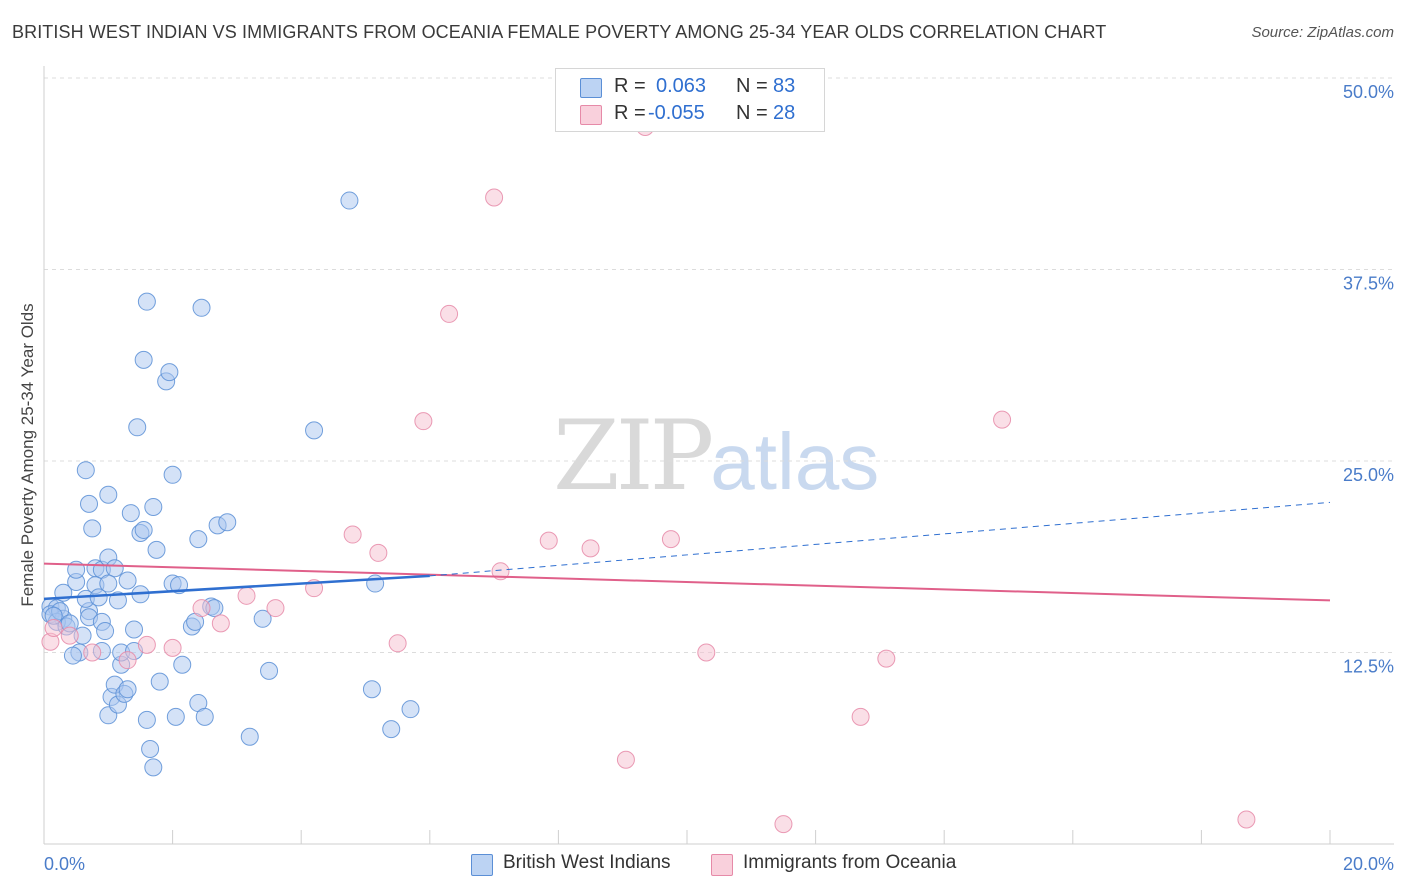 The image size is (1406, 892). What do you see at coordinates (795, 461) in the screenshot?
I see `watermark-atlas: atlas` at bounding box center [795, 461].